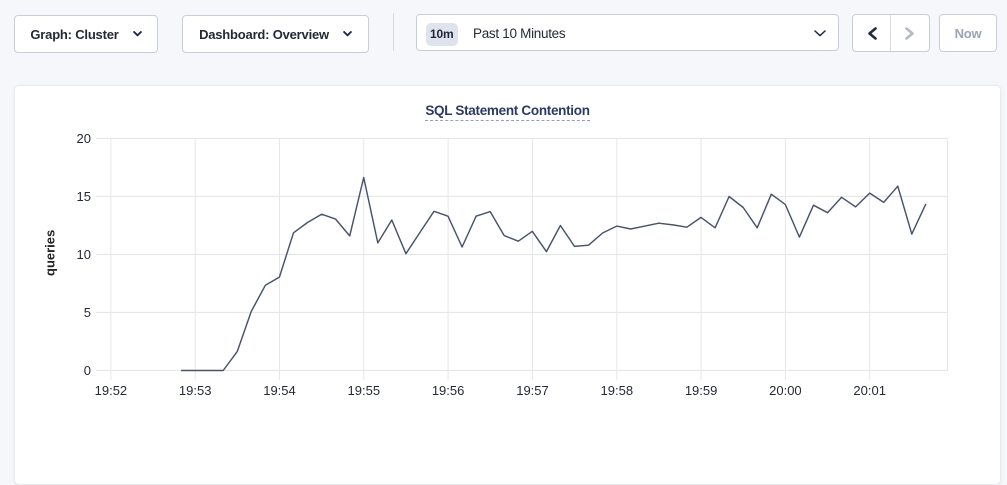 Image resolution: width=1007 pixels, height=485 pixels. Describe the element at coordinates (617, 390) in the screenshot. I see `svg-text: 19:58` at that location.